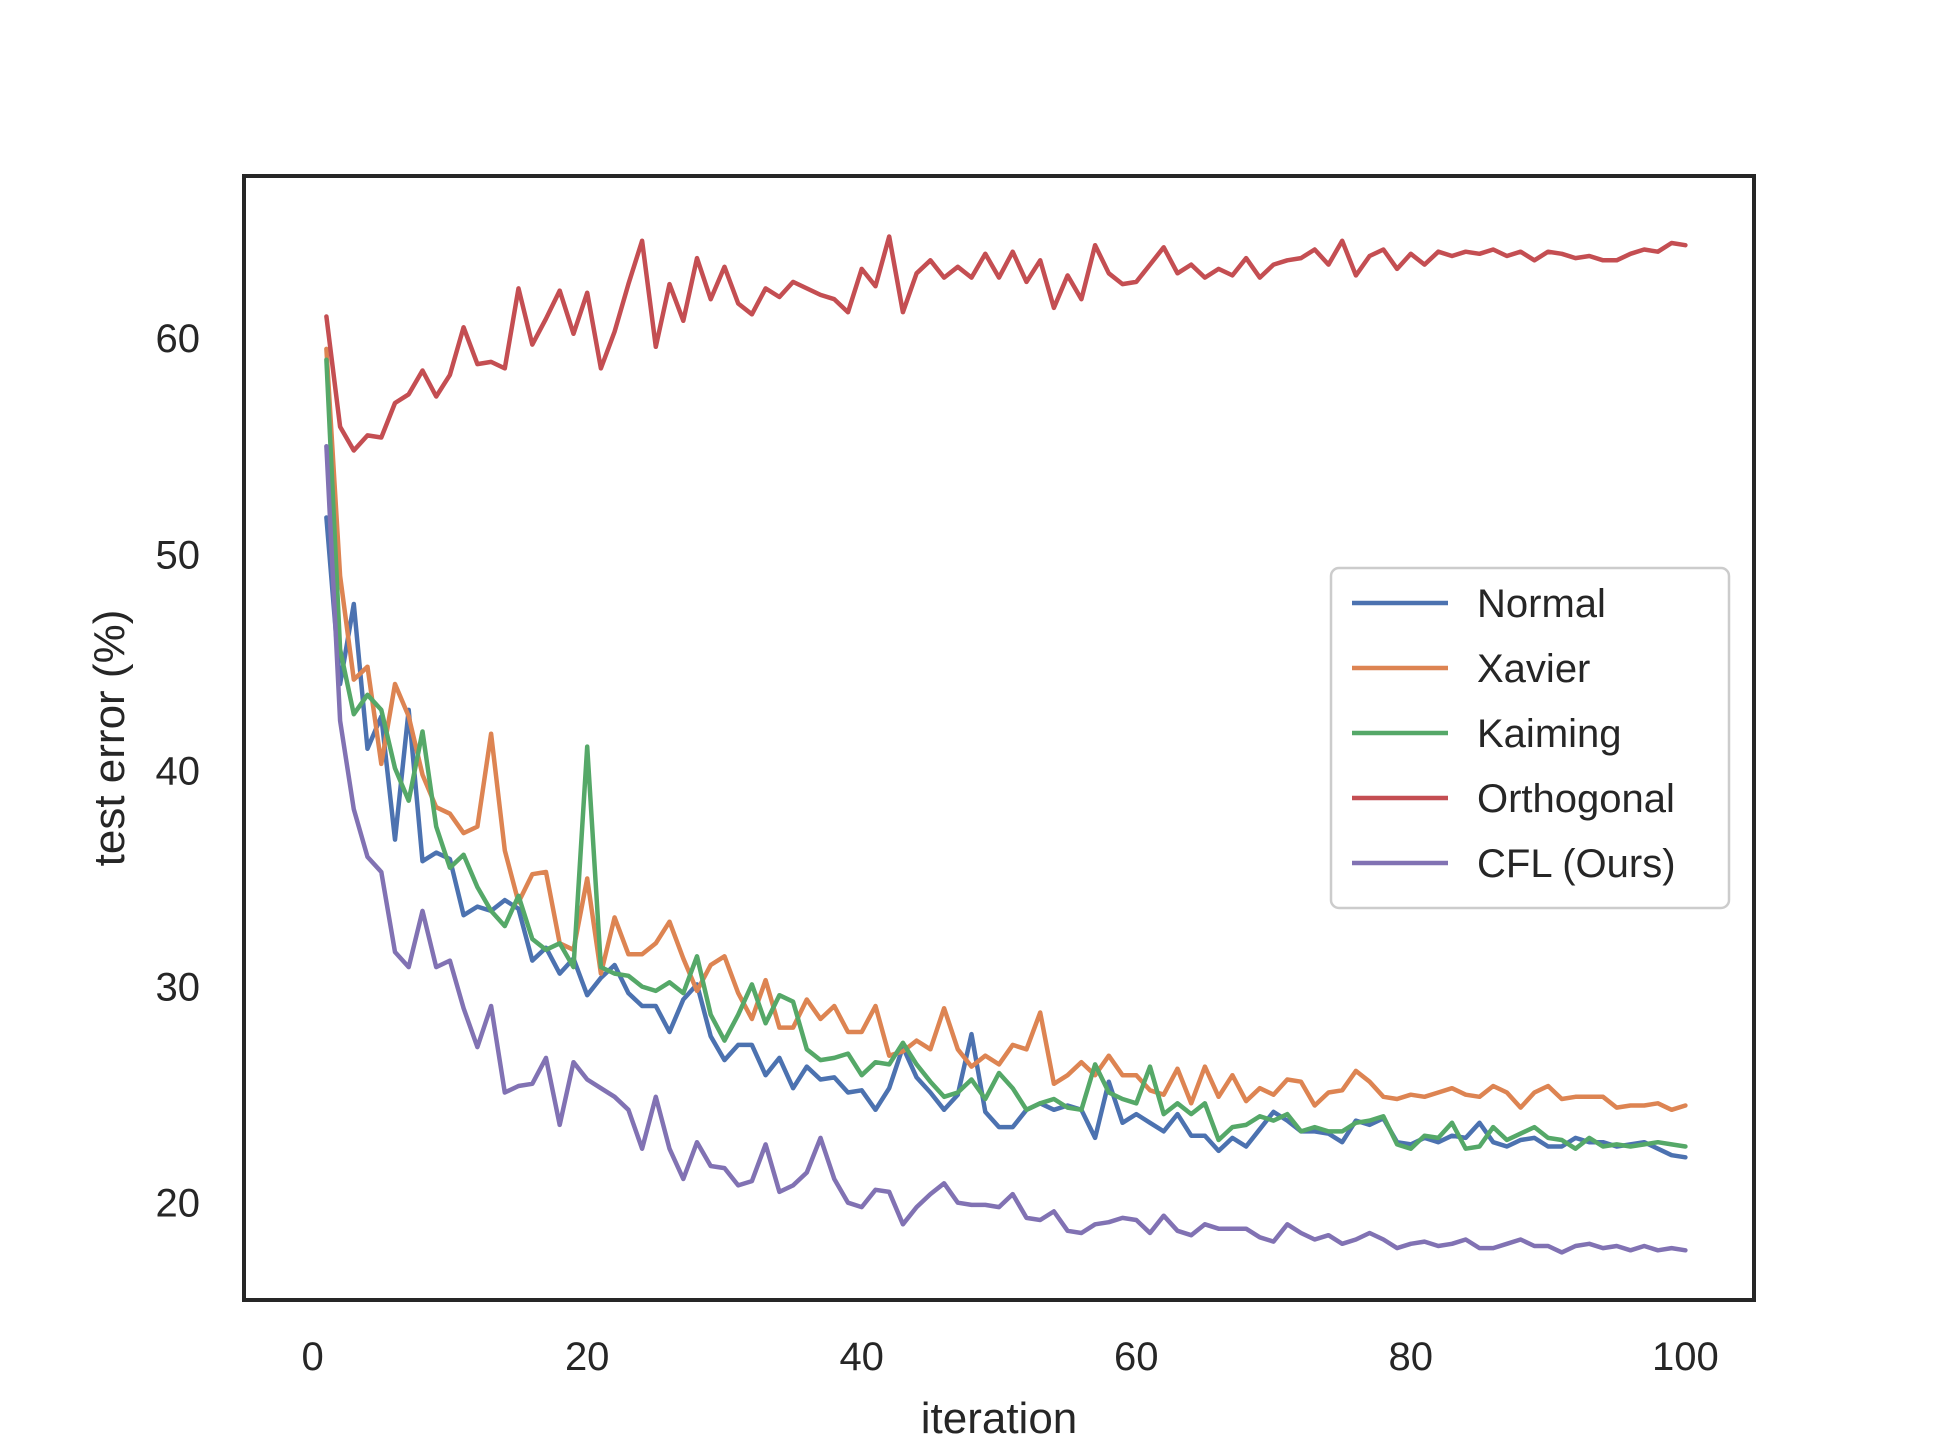  What do you see at coordinates (1411, 1357) in the screenshot?
I see `x-tick-label: 80` at bounding box center [1411, 1357].